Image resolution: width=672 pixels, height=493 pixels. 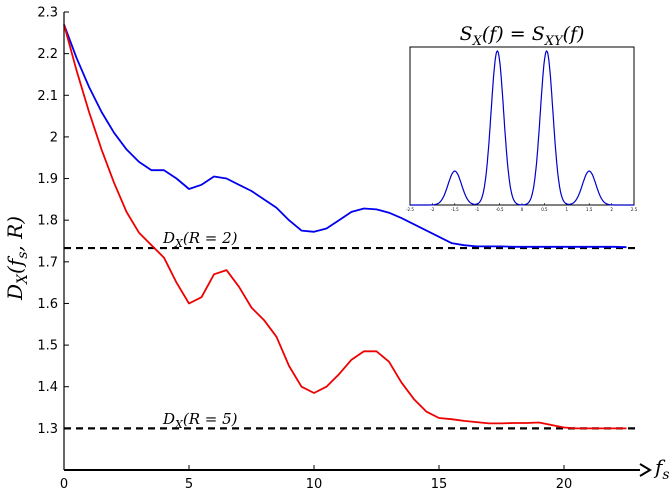 I want to click on inset-x-tick-label: -1.5, so click(x=455, y=209).